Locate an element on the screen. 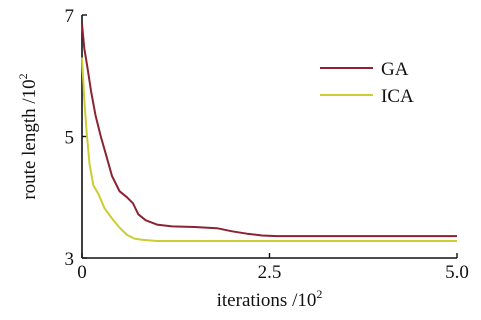  x-tick-label: 5.0 is located at coordinates (457, 272).